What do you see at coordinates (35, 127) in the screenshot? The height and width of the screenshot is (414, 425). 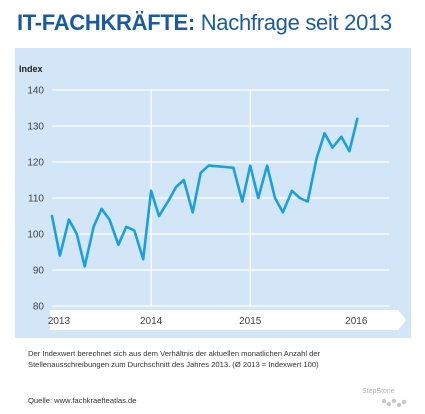 I see `y-tick-label: 130` at bounding box center [35, 127].